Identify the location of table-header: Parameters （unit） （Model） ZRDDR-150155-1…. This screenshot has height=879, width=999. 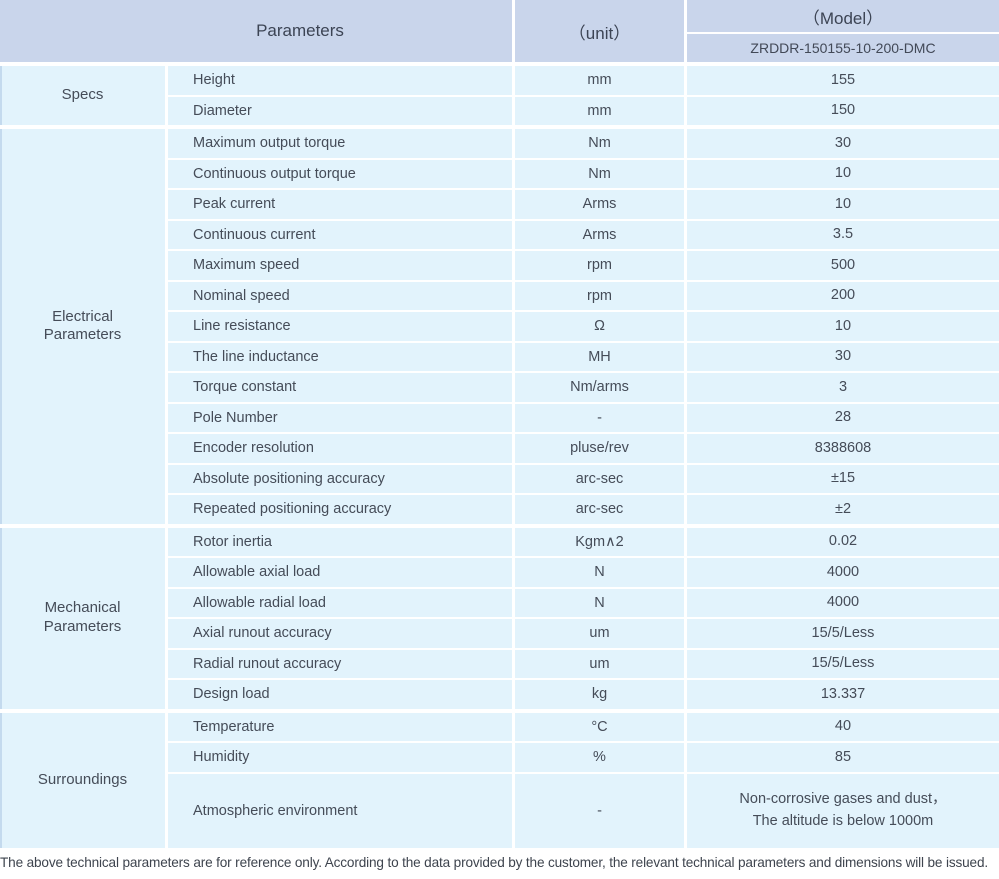
(499, 31).